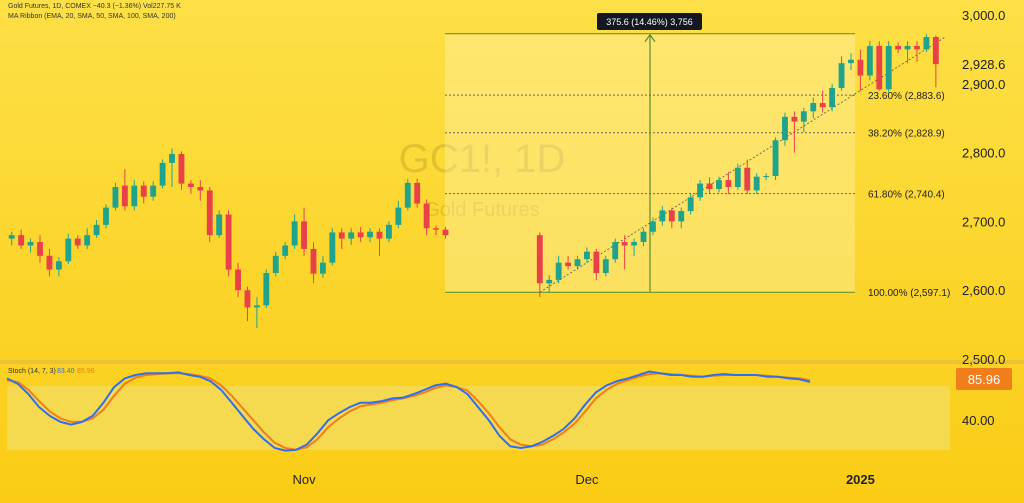 The width and height of the screenshot is (1024, 503). Describe the element at coordinates (906, 96) in the screenshot. I see `fib-level-label: 23.60% (2,883.6)` at that location.